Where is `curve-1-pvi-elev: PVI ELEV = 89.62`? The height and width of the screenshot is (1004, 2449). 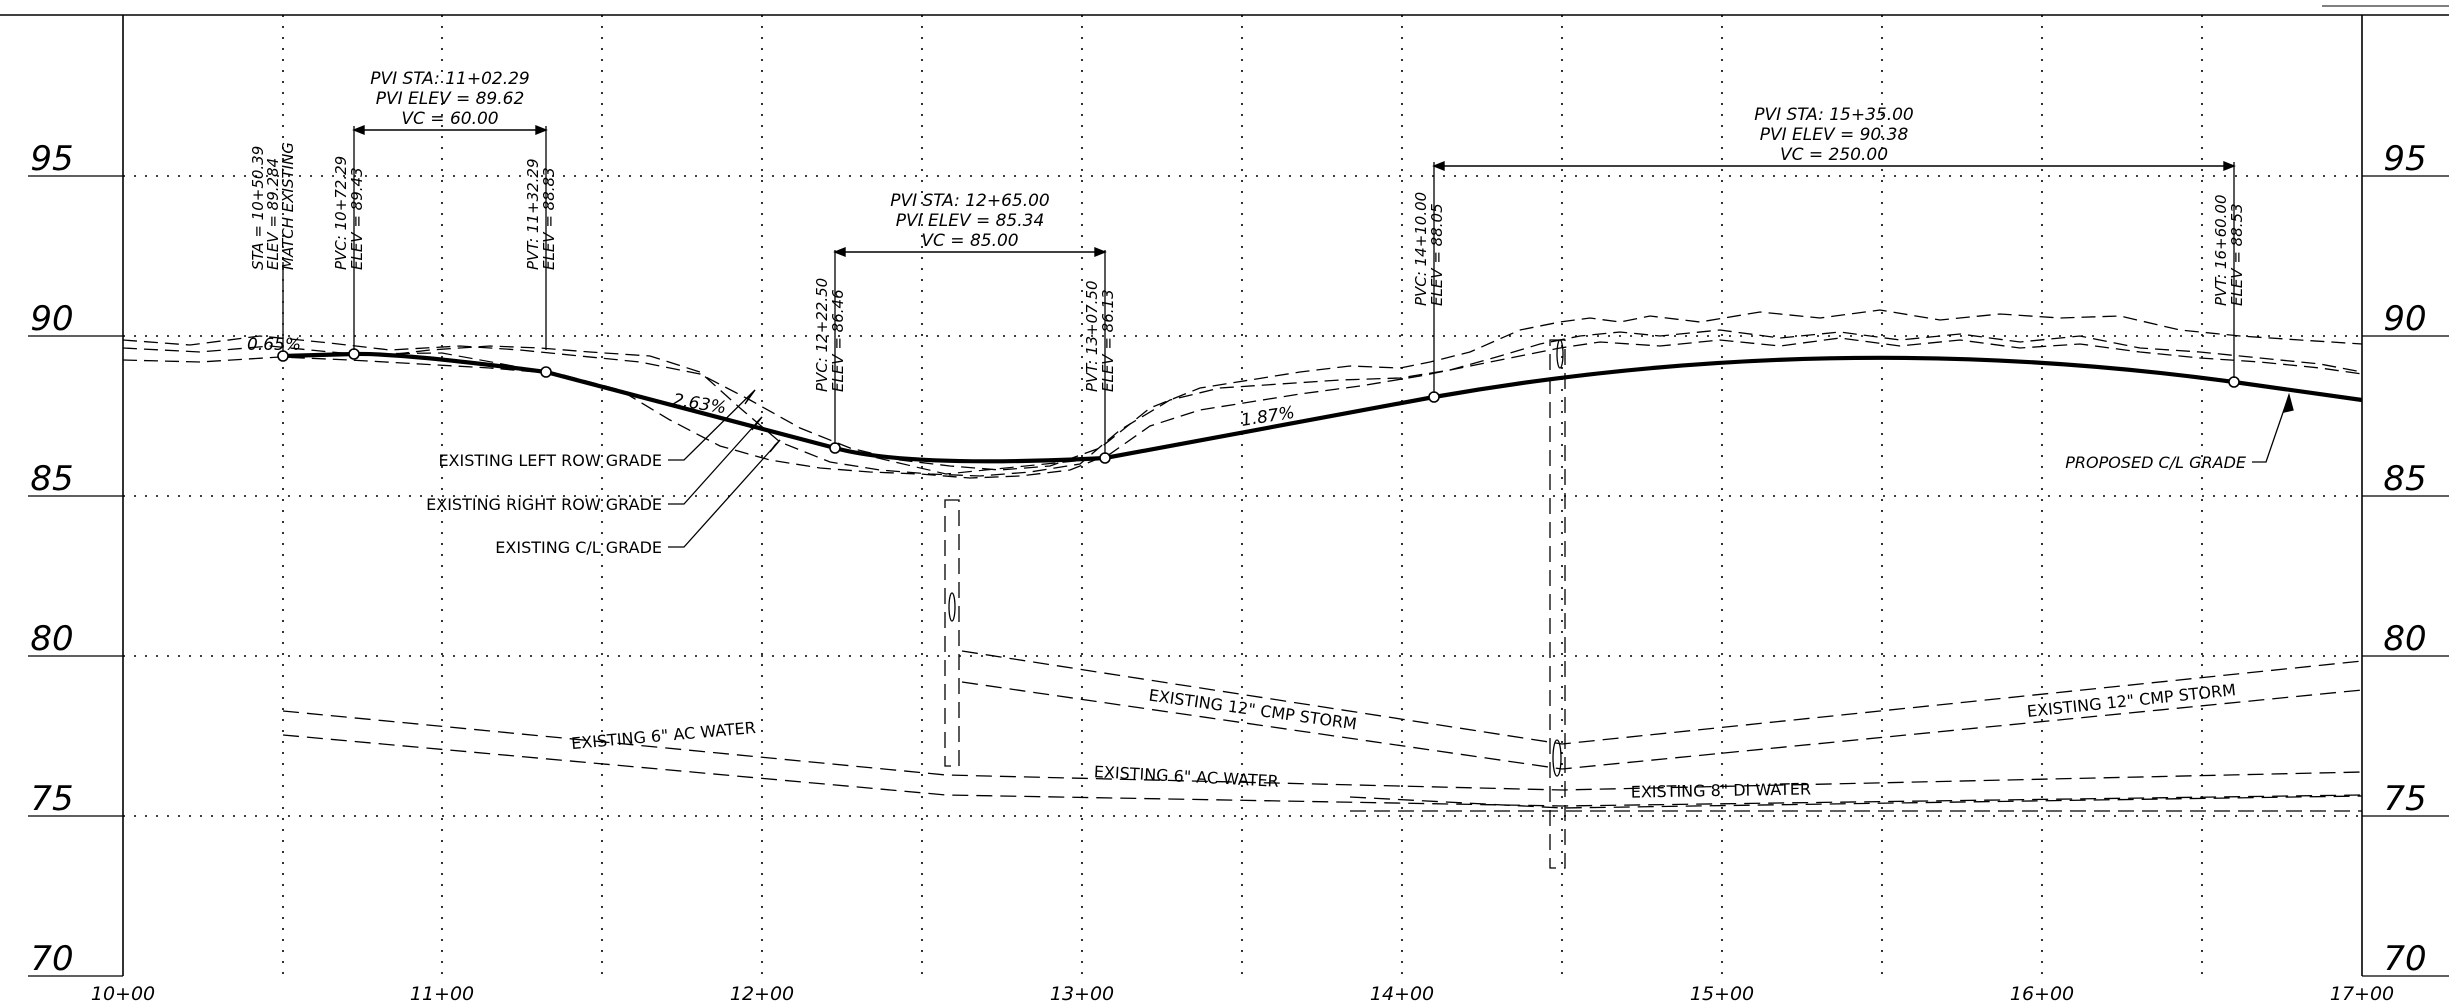
curve-1-pvi-elev: PVI ELEV = 89.62 is located at coordinates (450, 99).